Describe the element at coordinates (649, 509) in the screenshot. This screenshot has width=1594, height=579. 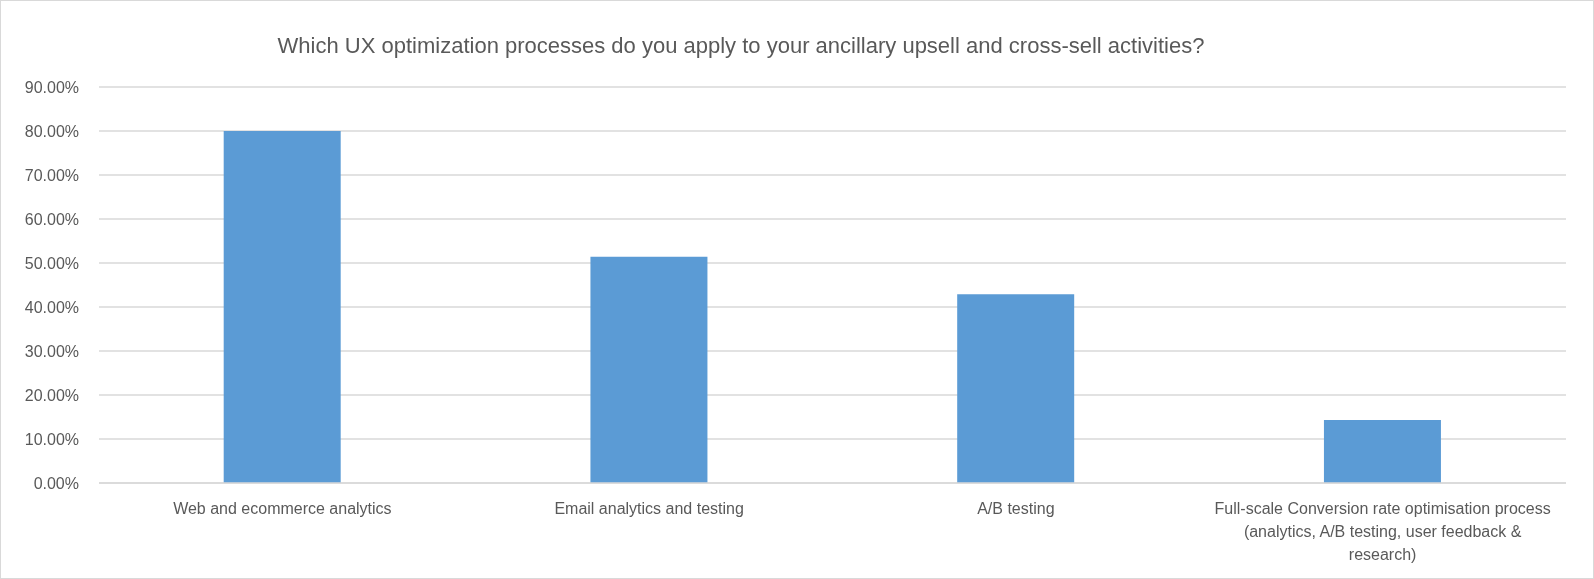
I see `x-tick-label: Email analytics and testing` at that location.